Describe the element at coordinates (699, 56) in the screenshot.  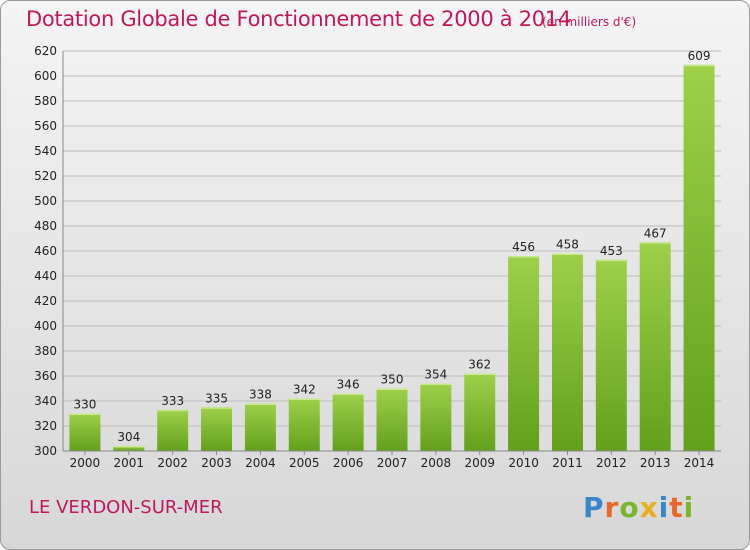
I see `bar-value-label: 609` at that location.